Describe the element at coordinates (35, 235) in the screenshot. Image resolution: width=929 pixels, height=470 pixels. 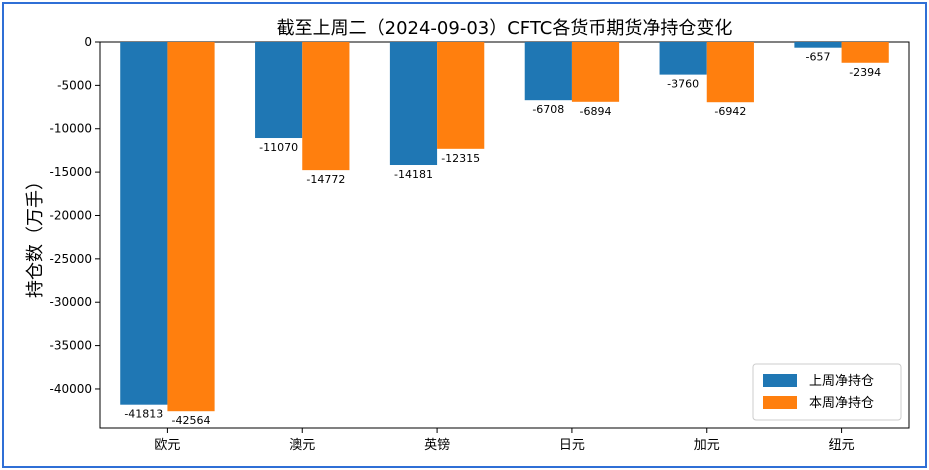
I see `y-axis-label: 持仓数（万手）` at that location.